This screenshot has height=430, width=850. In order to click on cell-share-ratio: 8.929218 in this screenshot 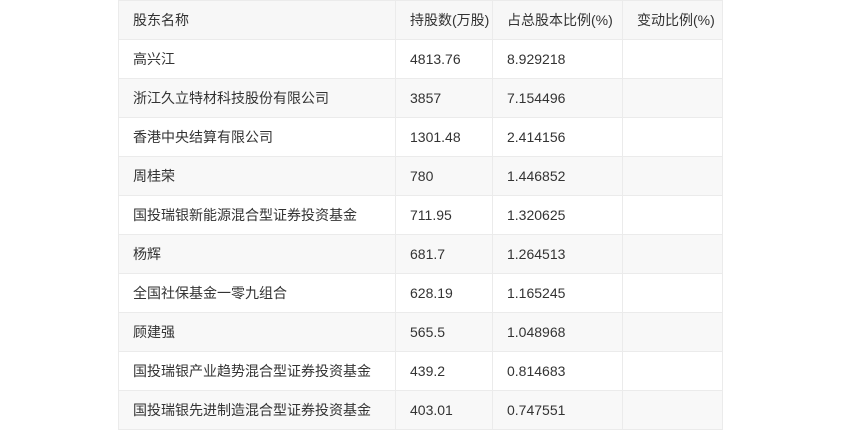, I will do `click(557, 59)`.